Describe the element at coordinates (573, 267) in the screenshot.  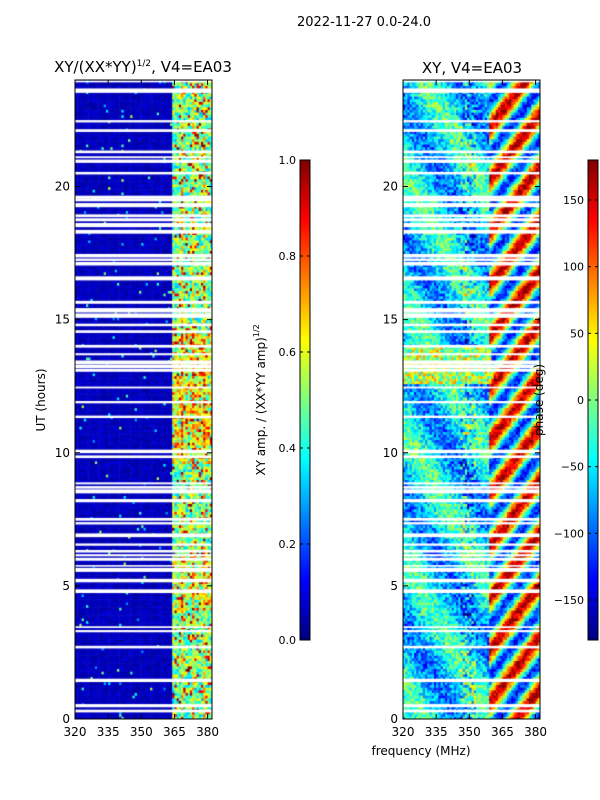
I see `colorbar-tick-label: 100` at that location.